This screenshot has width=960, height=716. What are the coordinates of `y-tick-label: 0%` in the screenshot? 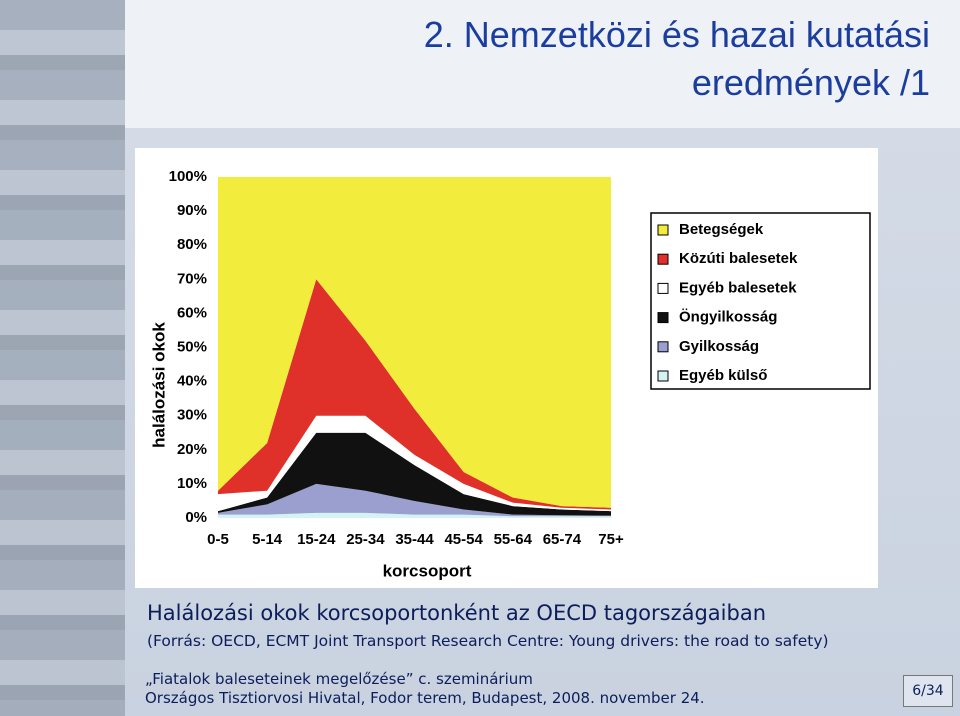 It's located at (196, 517).